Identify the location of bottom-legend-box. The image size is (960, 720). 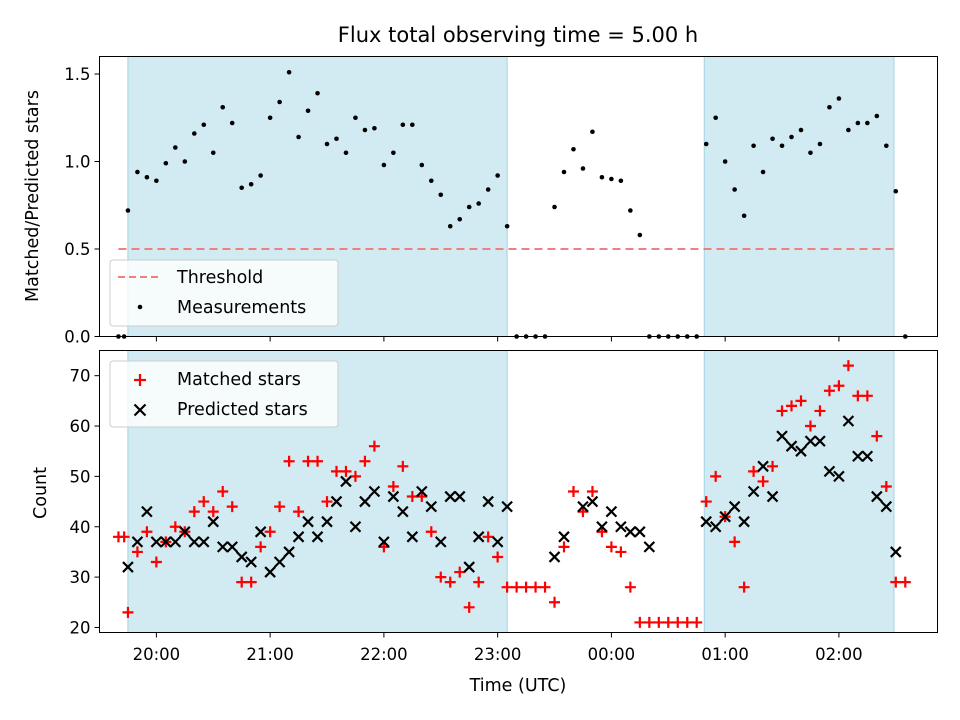
(224, 394).